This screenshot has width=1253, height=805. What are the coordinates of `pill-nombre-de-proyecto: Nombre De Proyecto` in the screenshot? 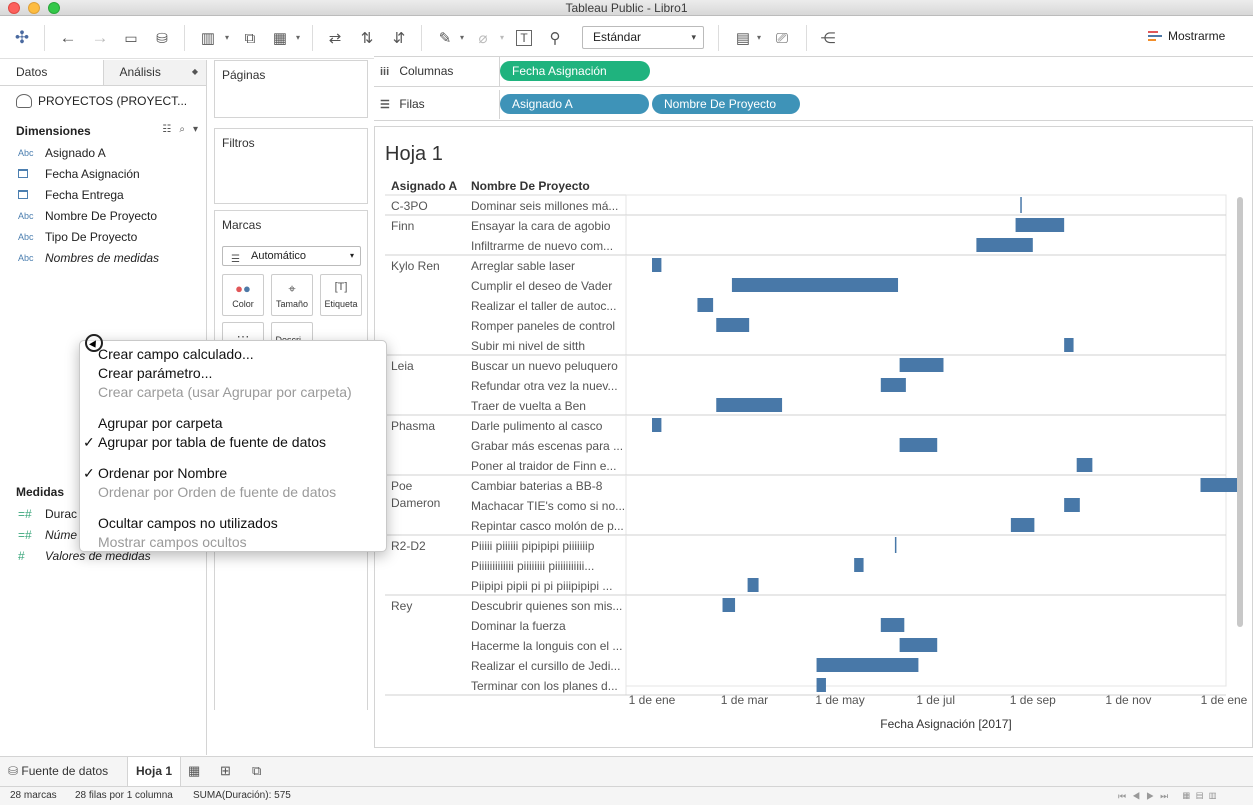 It's located at (726, 104).